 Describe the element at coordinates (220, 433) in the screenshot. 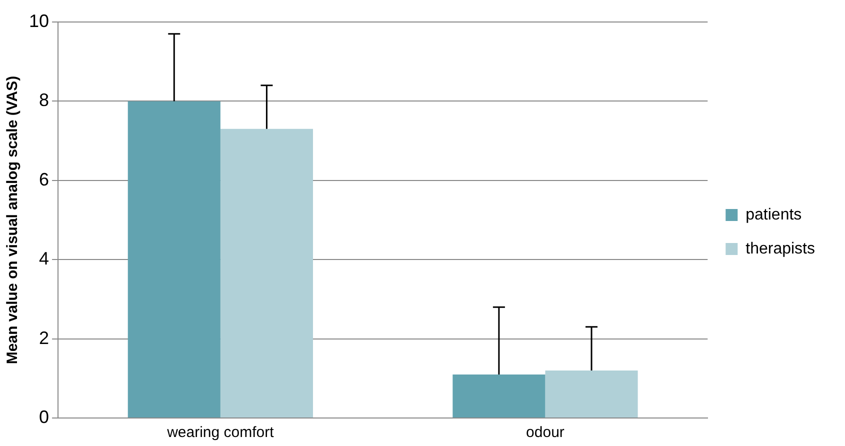

I see `x-tick-label: wearing comfort` at that location.